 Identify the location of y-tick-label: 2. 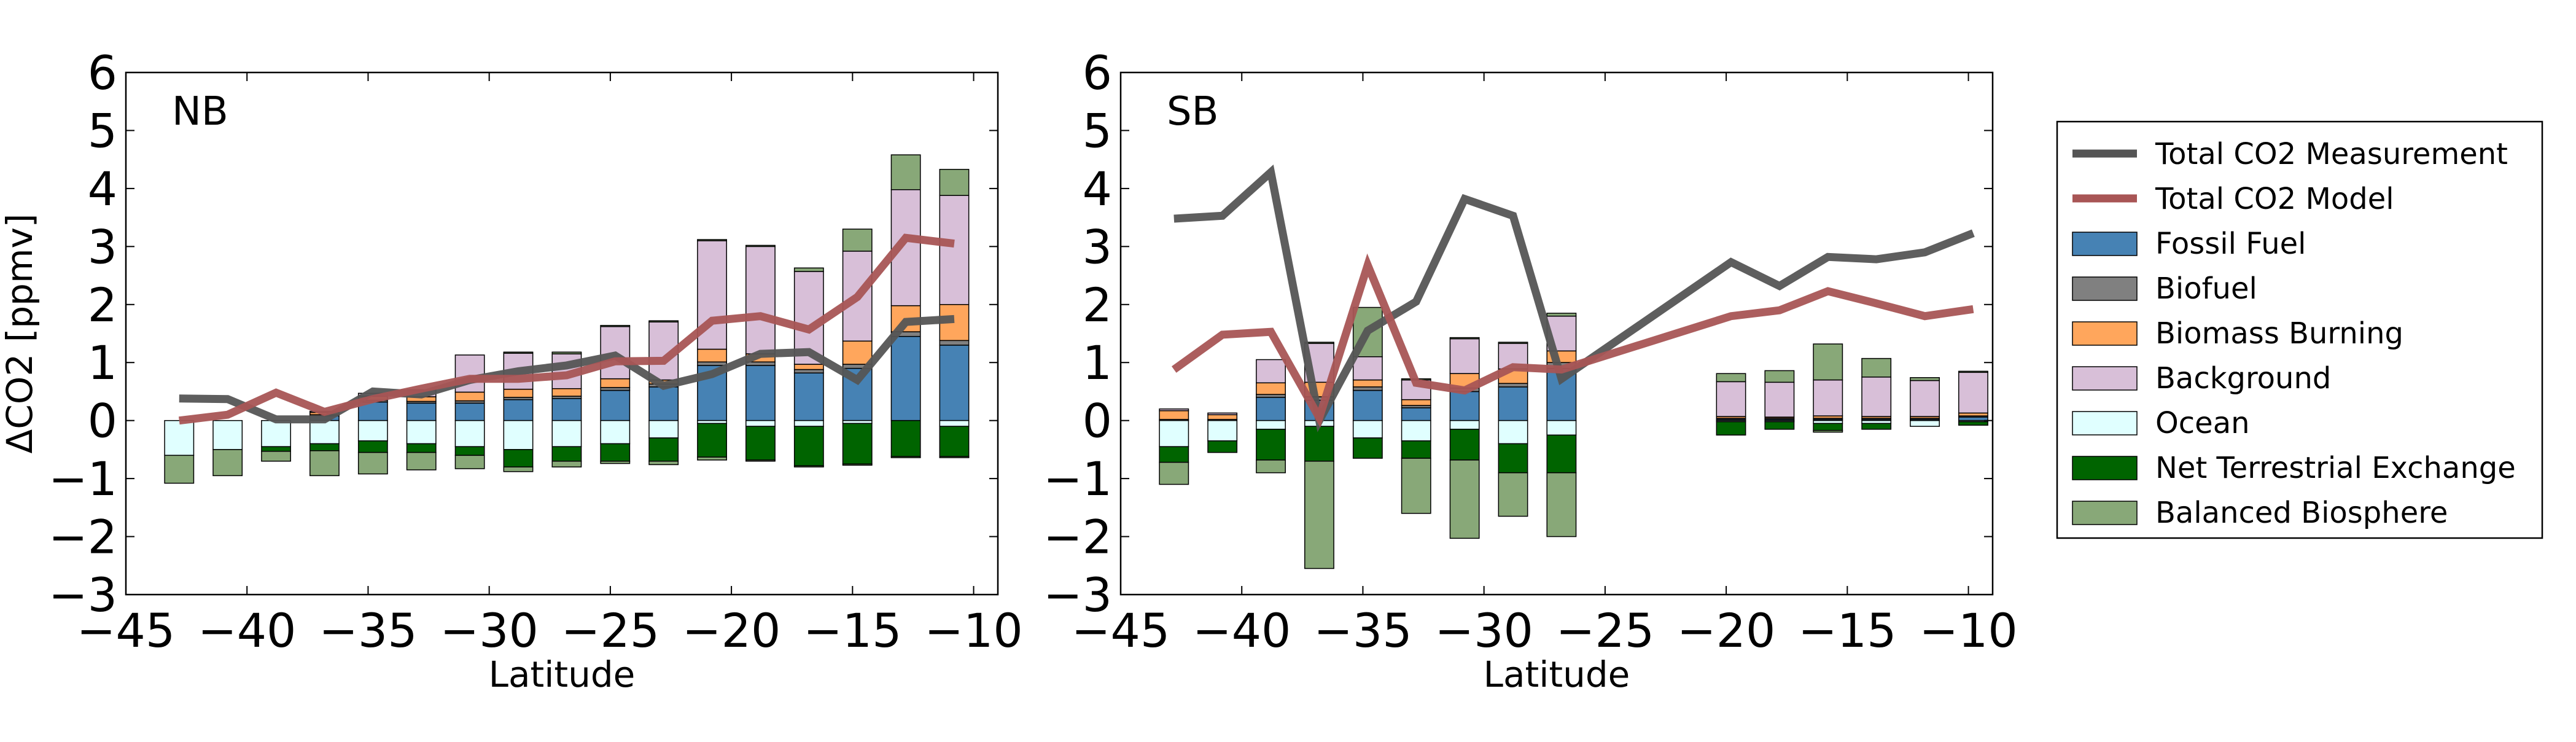
(102, 305).